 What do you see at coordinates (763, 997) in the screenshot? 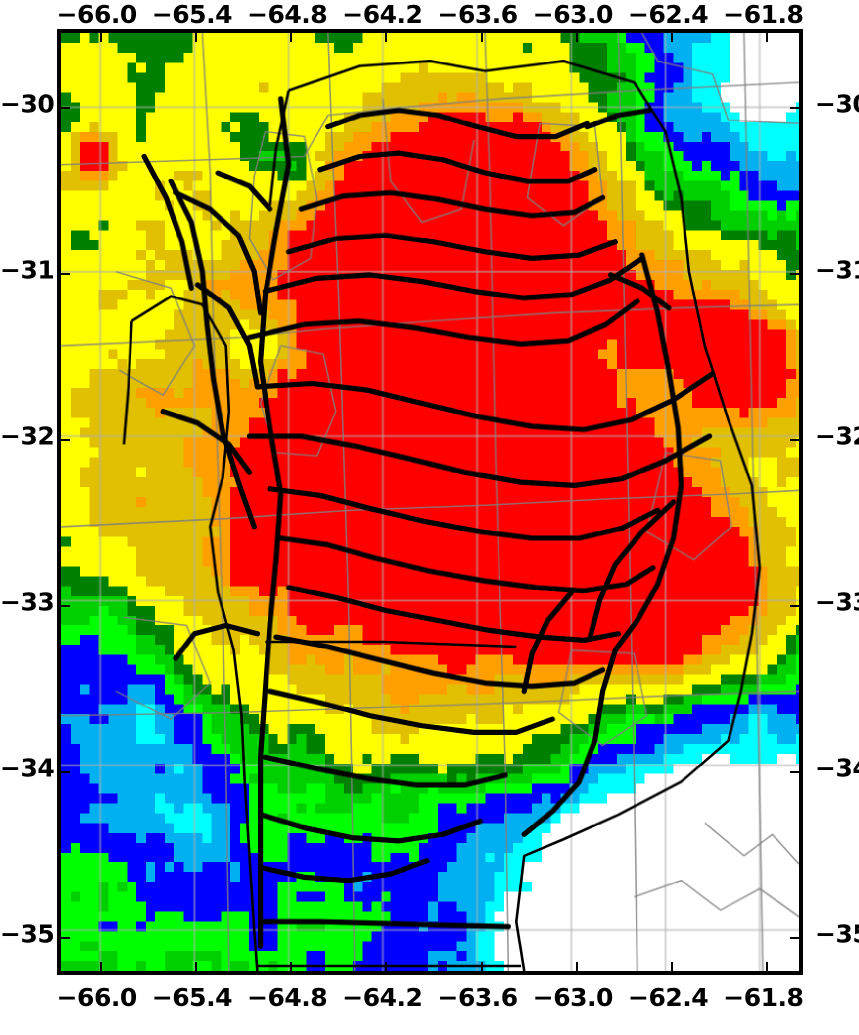
I see `x-tick-label-bottom-7: −61.8` at bounding box center [763, 997].